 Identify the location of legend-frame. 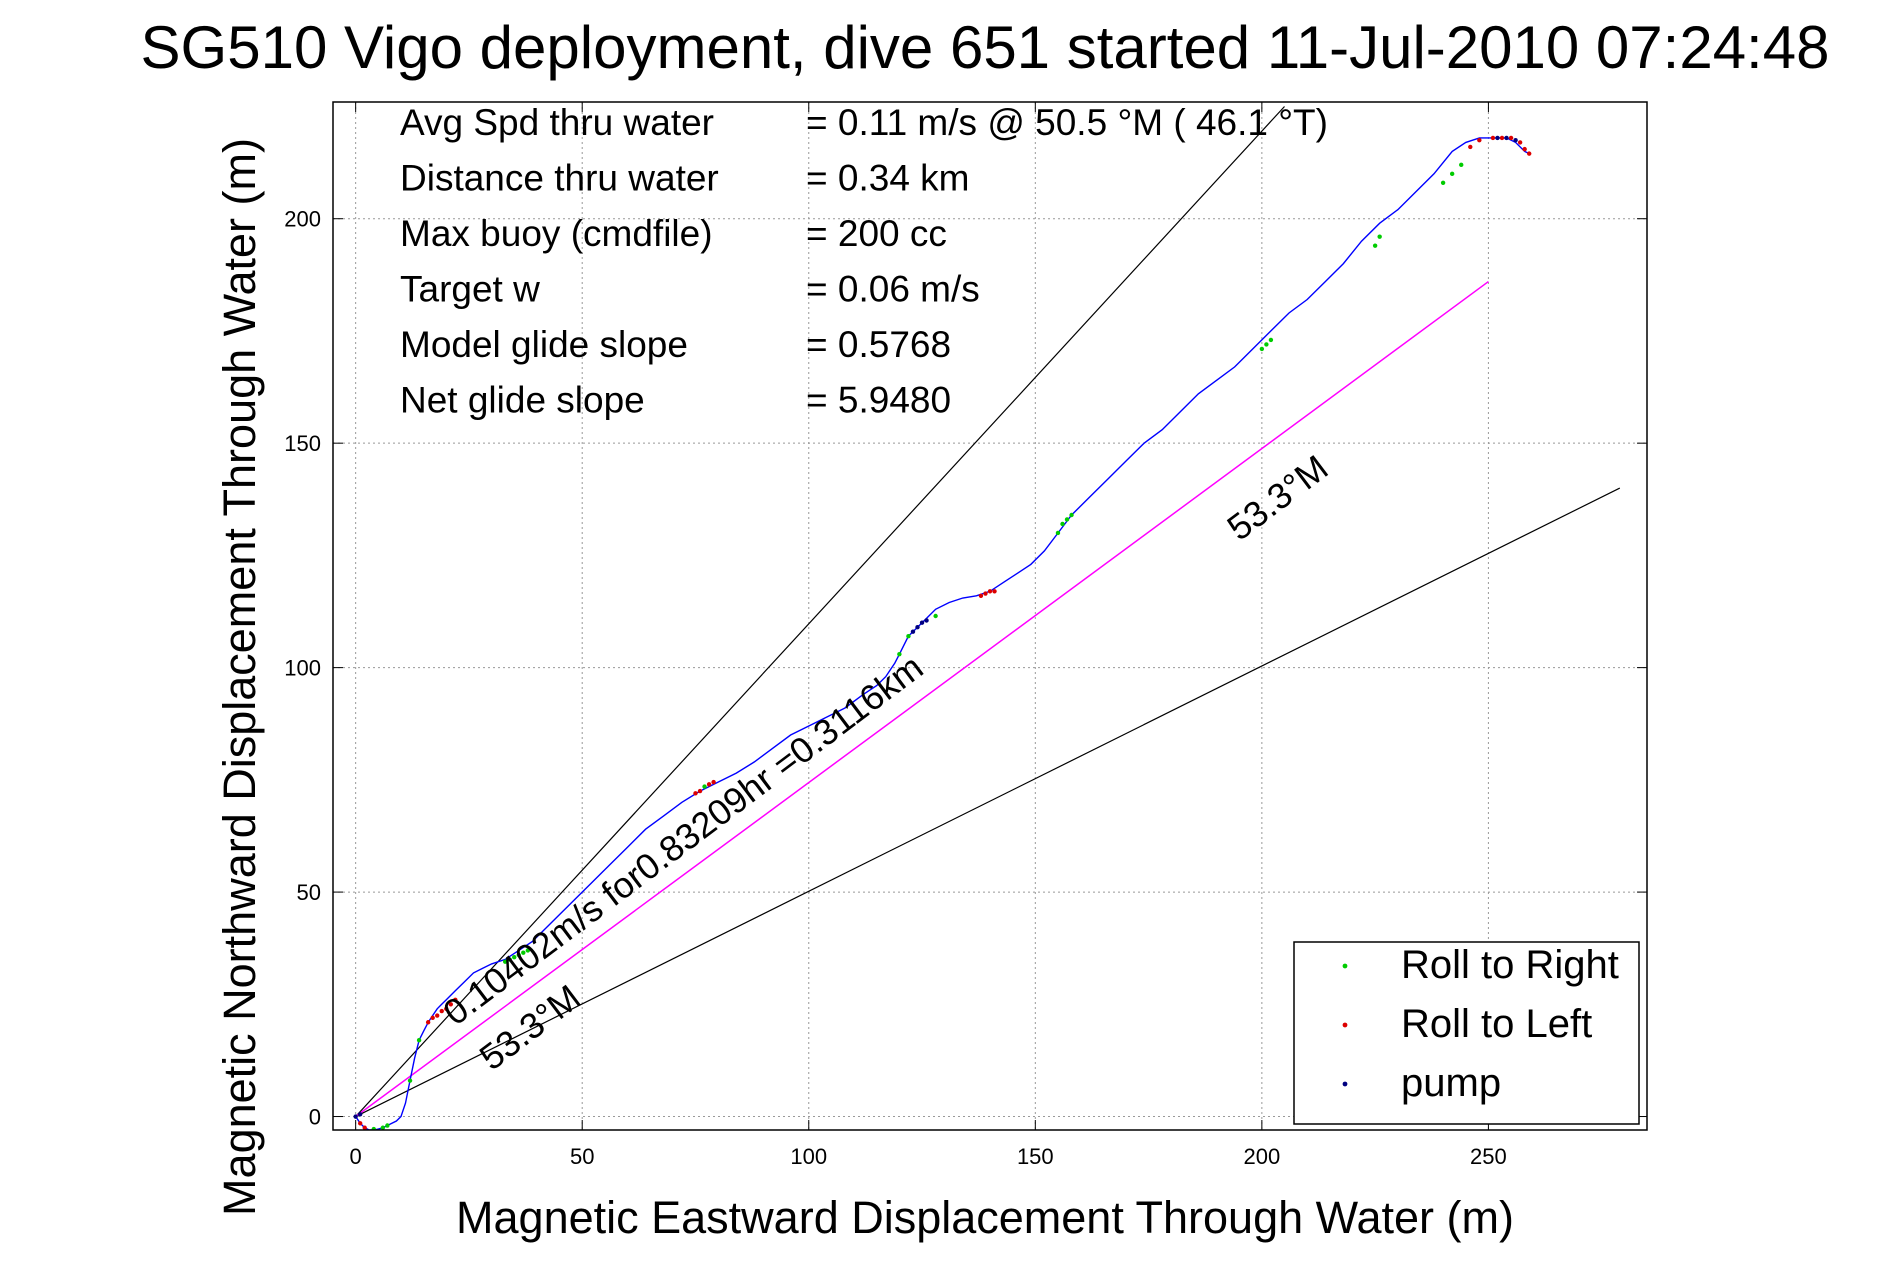
(1466, 1033).